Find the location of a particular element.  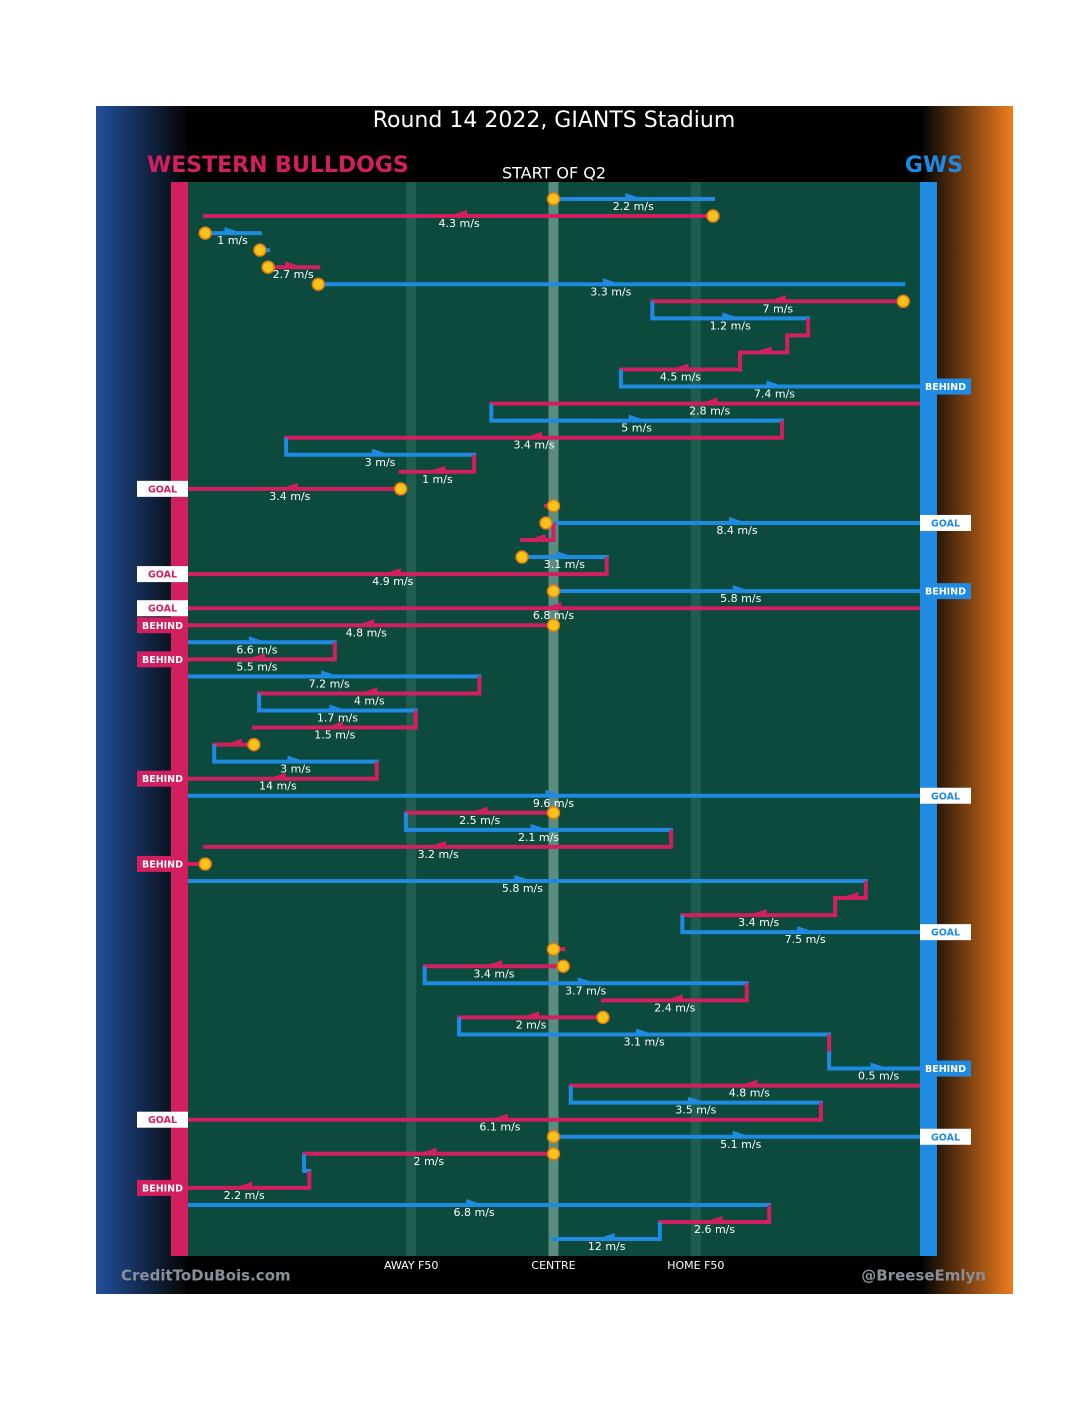

right-panel is located at coordinates (968, 700).